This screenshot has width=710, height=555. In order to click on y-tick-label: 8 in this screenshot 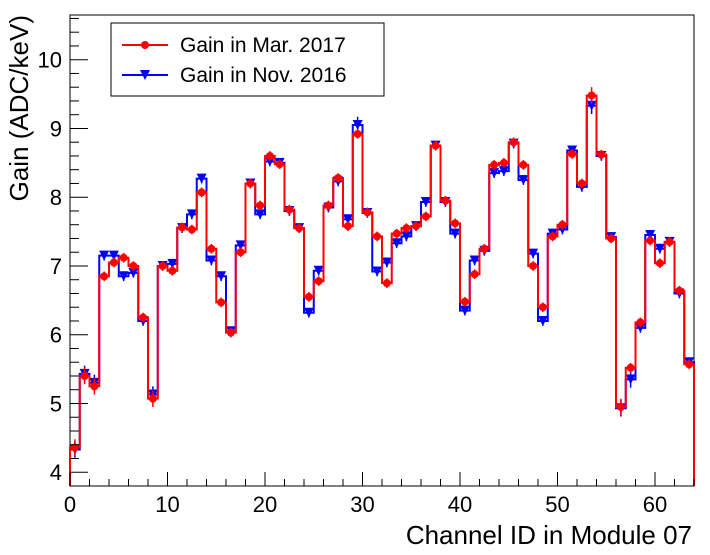, I will do `click(56, 197)`.